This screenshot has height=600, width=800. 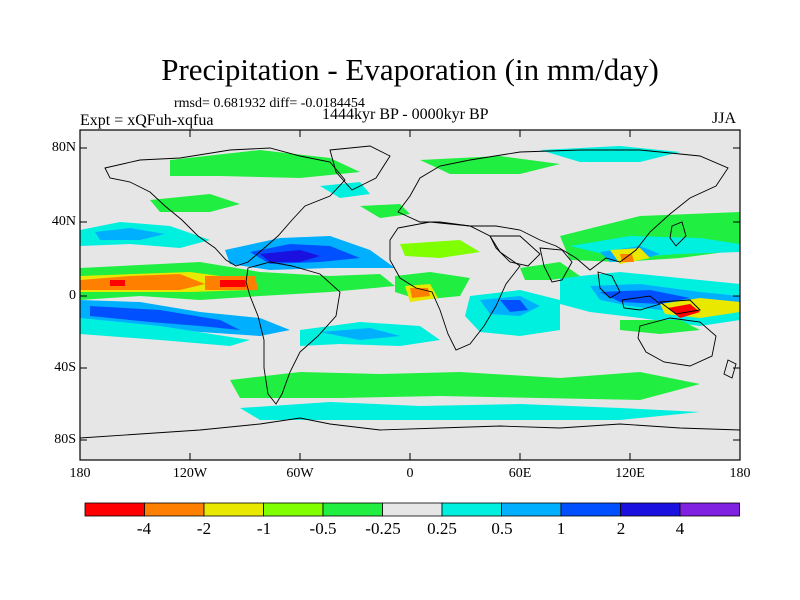 I want to click on colorbar, so click(x=412, y=509).